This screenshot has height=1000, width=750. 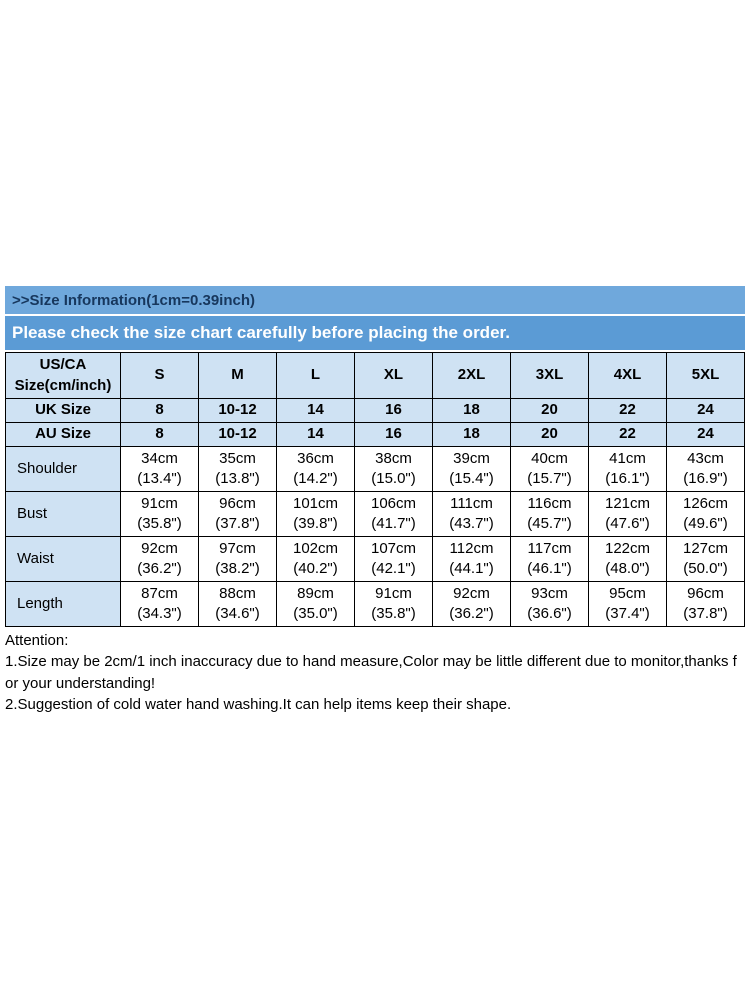 I want to click on measure-cell: 121cm (47.6"), so click(x=627, y=514).